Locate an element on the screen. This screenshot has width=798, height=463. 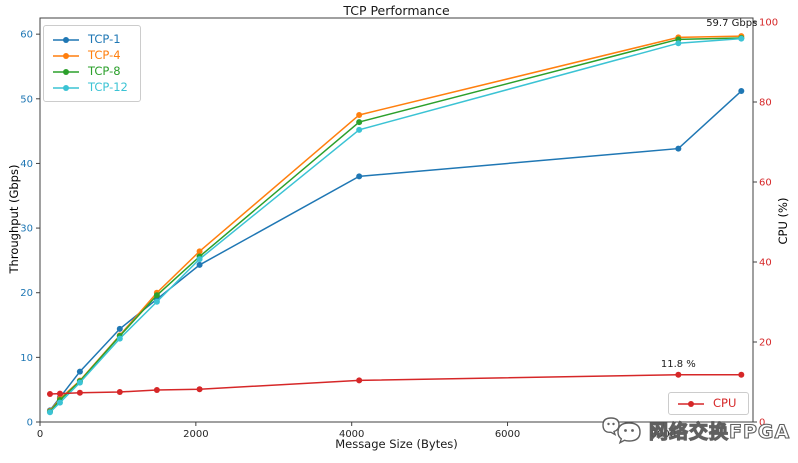
legend-item-cpu: CPU is located at coordinates (706, 403).